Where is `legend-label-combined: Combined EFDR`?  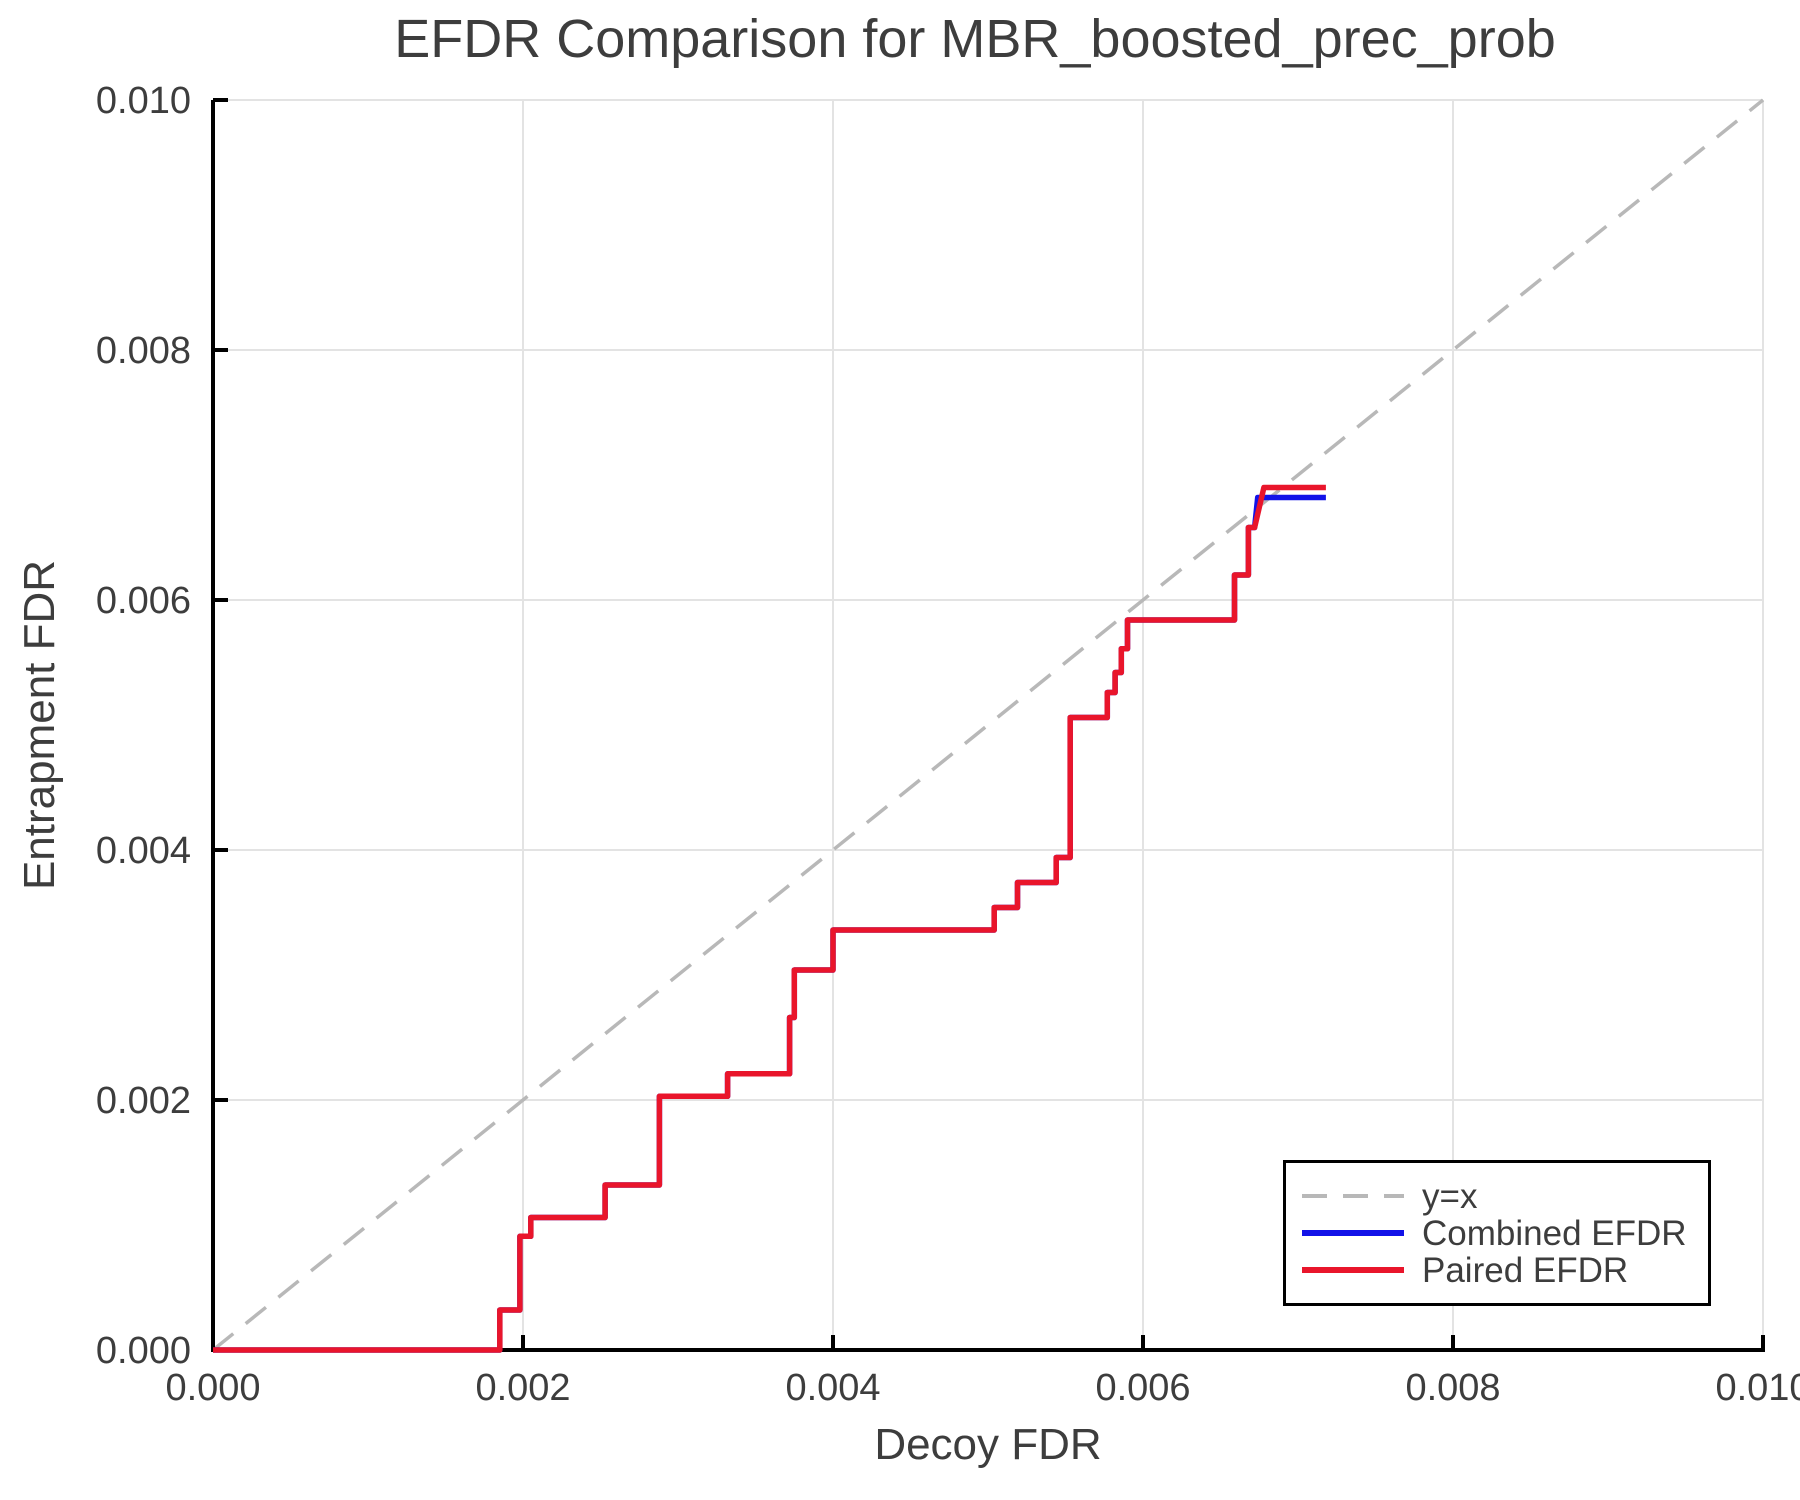
legend-label-combined: Combined EFDR is located at coordinates (1554, 1233).